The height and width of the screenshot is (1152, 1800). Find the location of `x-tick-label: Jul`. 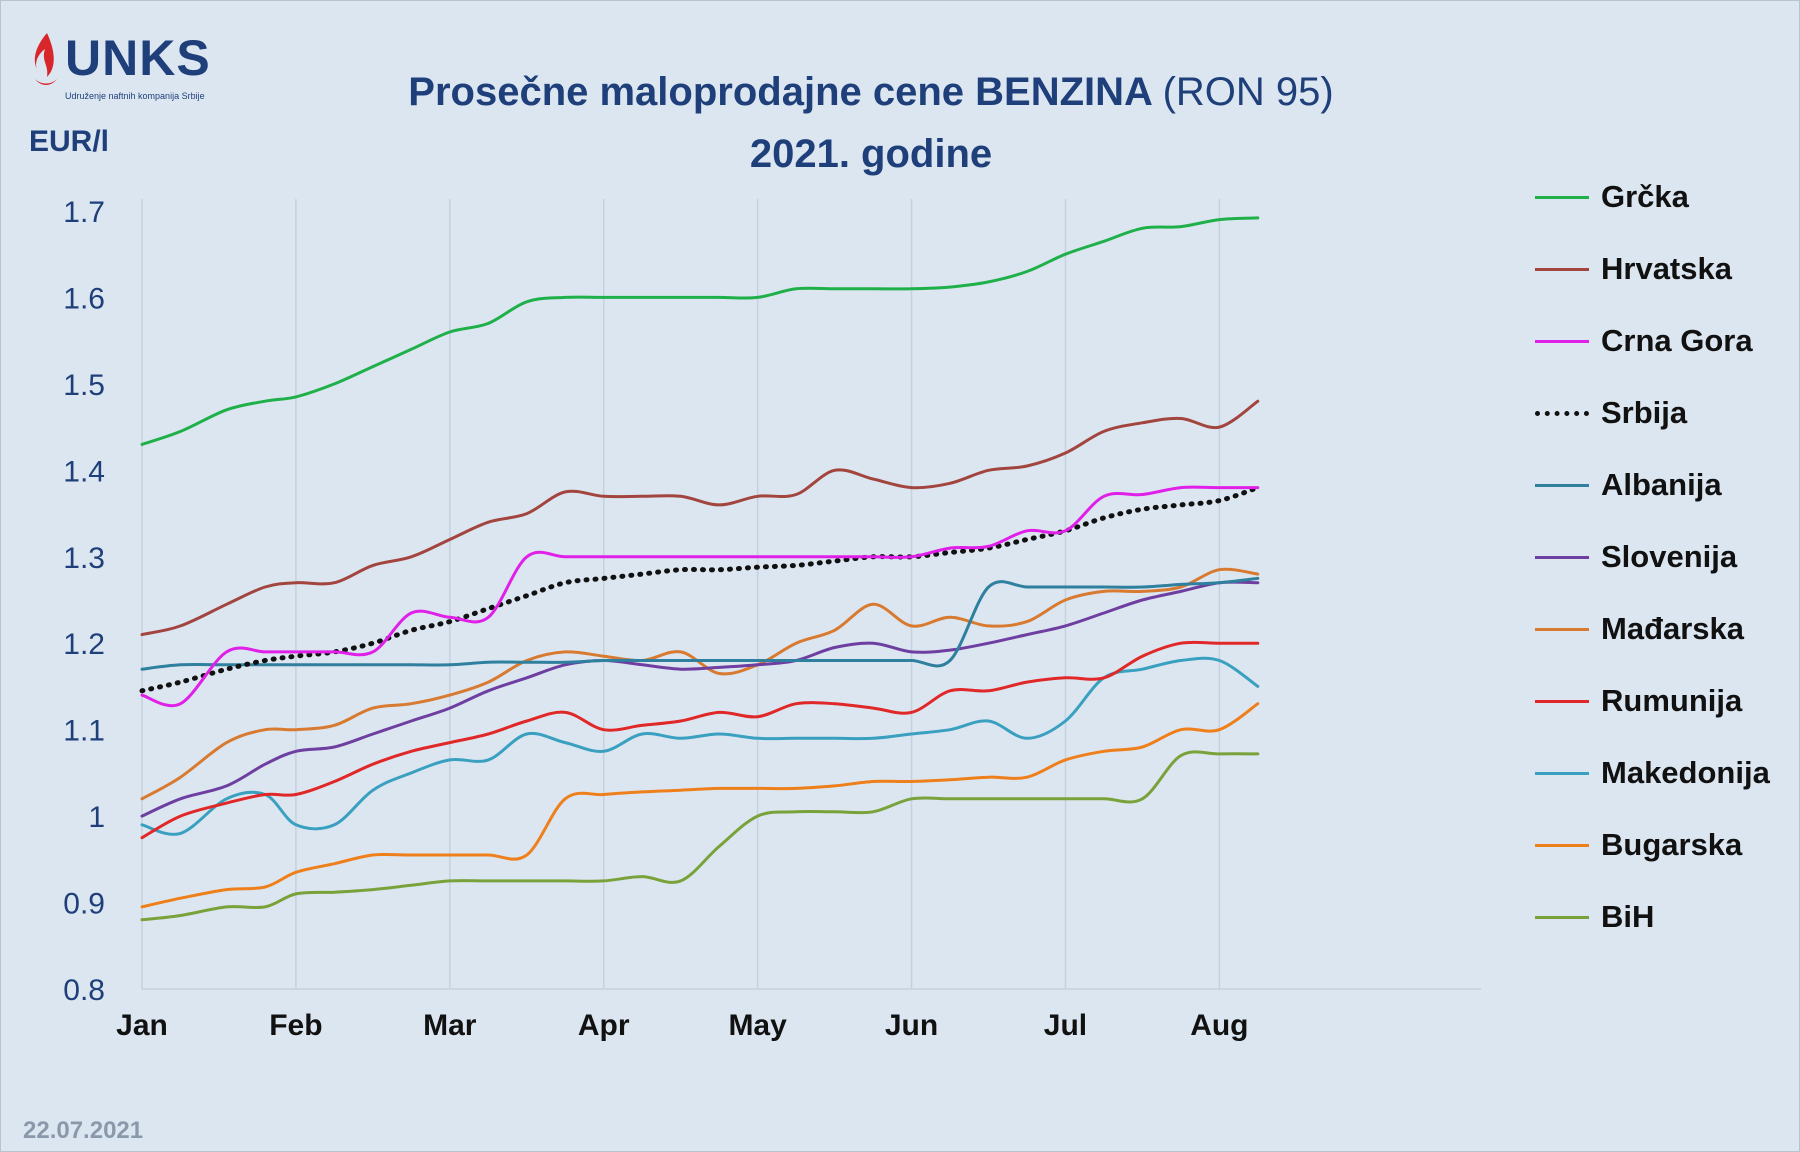

x-tick-label: Jul is located at coordinates (1065, 1025).